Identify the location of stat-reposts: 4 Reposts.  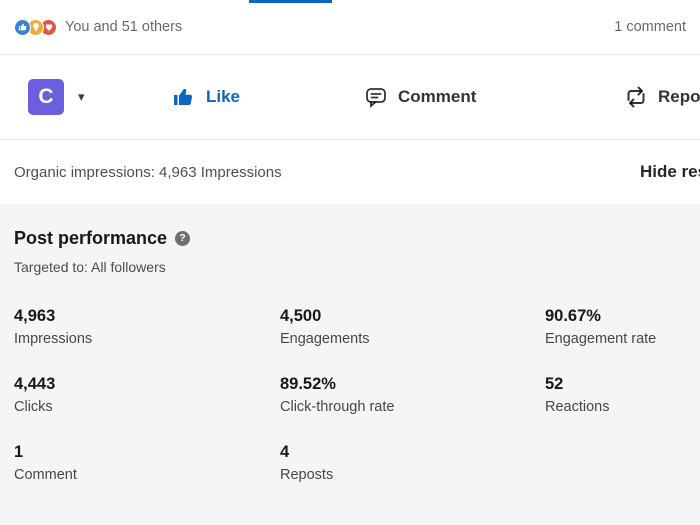
(412, 463).